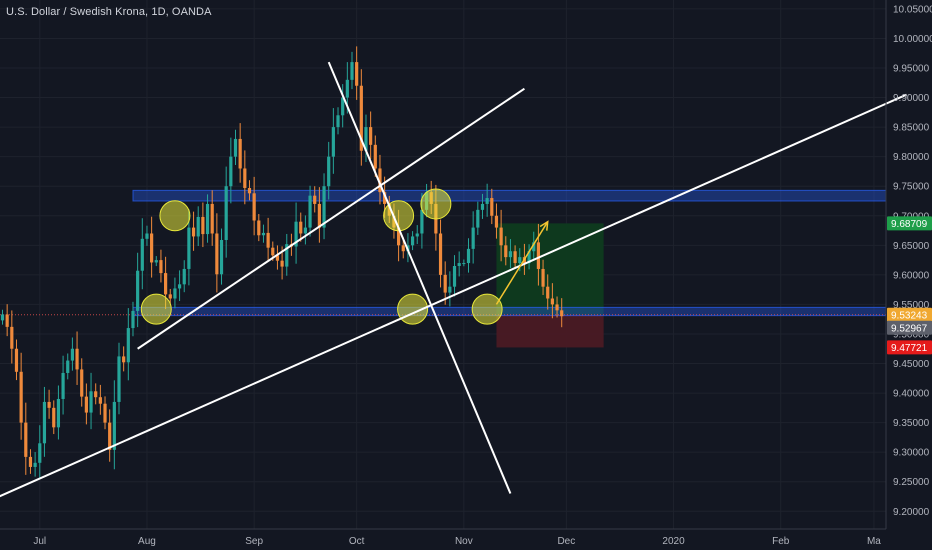 Image resolution: width=932 pixels, height=550 pixels. What do you see at coordinates (911, 423) in the screenshot?
I see `price-tick-label: 9.35000` at bounding box center [911, 423].